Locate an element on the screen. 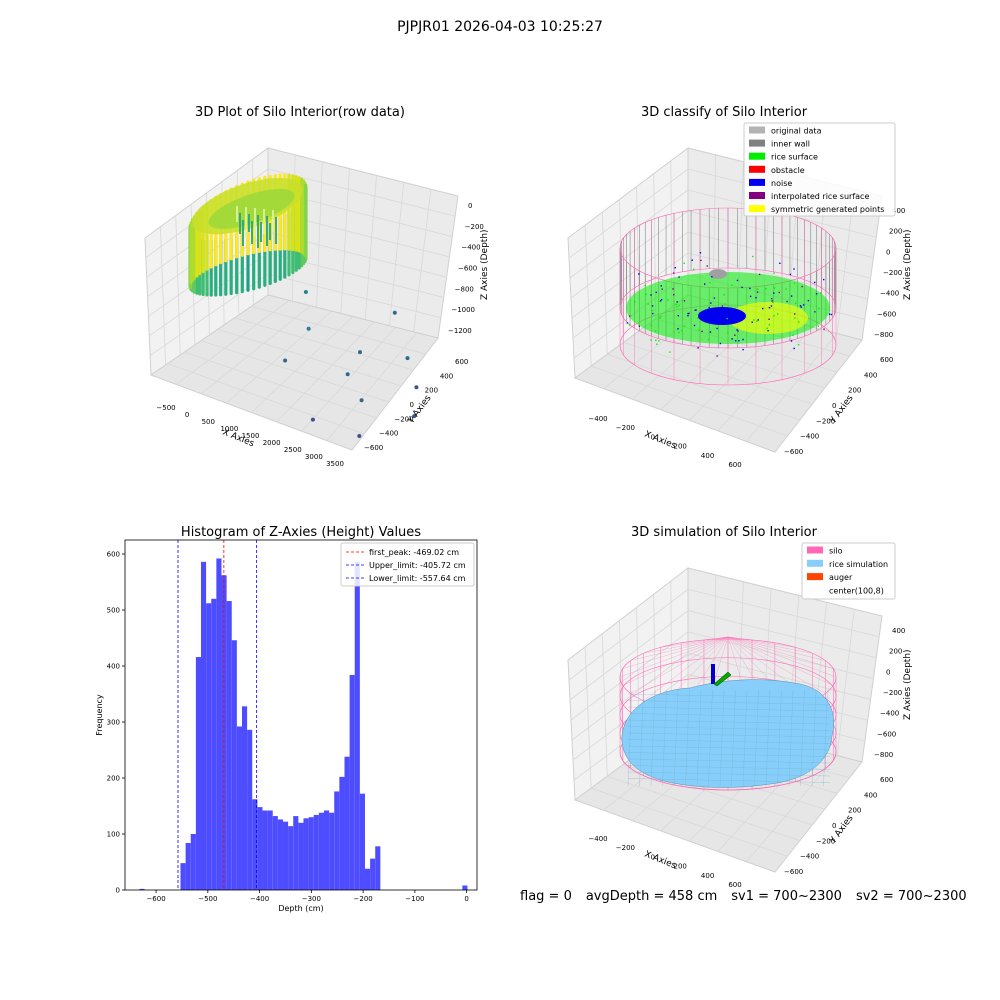 The width and height of the screenshot is (1000, 1000). histogram-y-tick-label: 200 is located at coordinates (113, 779).